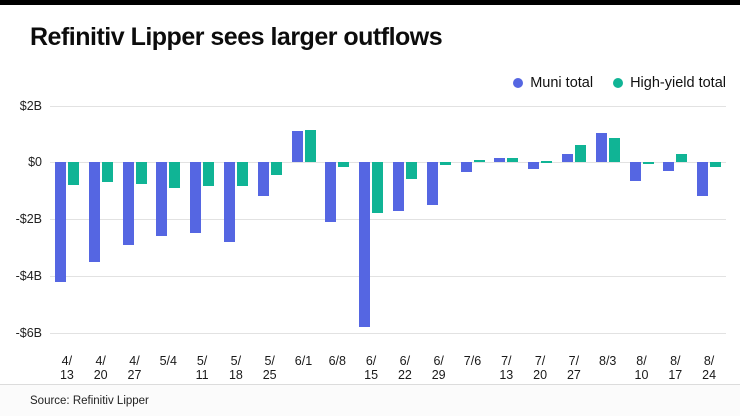 The height and width of the screenshot is (416, 740). I want to click on y-axis: $2B $0 -$2B -$4B -$6B, so click(21, 222).